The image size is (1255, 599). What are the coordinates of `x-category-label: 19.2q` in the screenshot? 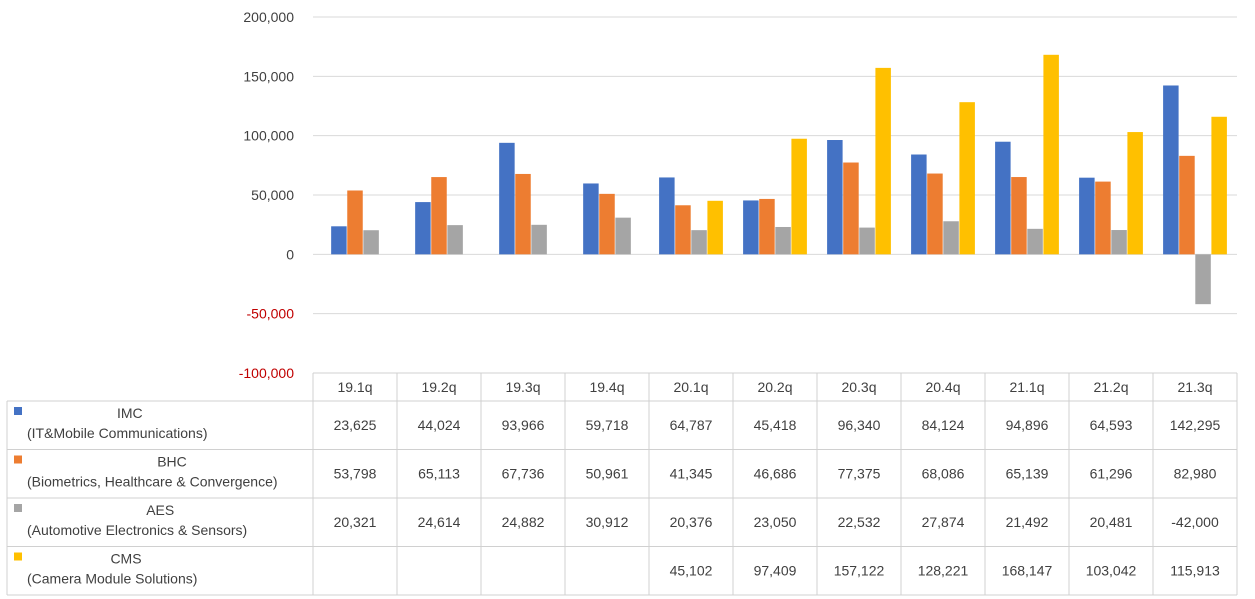 It's located at (438, 387).